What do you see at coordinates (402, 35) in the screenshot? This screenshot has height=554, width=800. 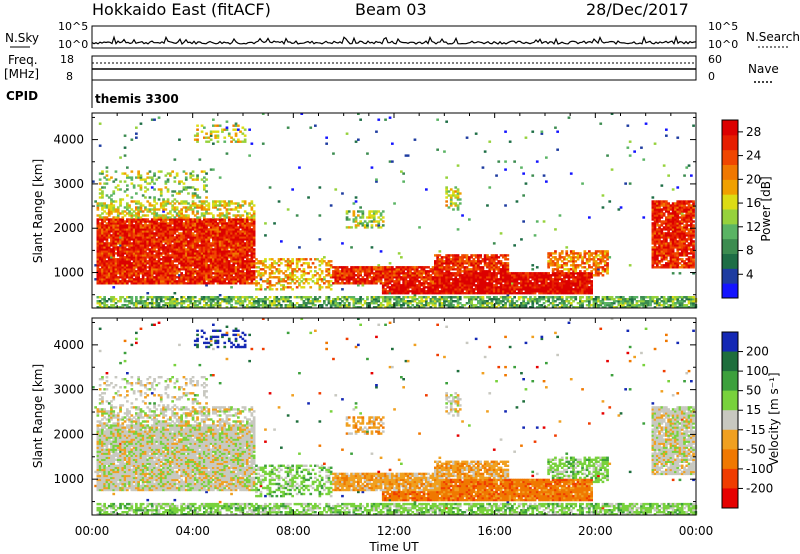 I see `nsky-panel: N.Sky 10^5 10^0 10^5 10^0 N.Search` at bounding box center [402, 35].